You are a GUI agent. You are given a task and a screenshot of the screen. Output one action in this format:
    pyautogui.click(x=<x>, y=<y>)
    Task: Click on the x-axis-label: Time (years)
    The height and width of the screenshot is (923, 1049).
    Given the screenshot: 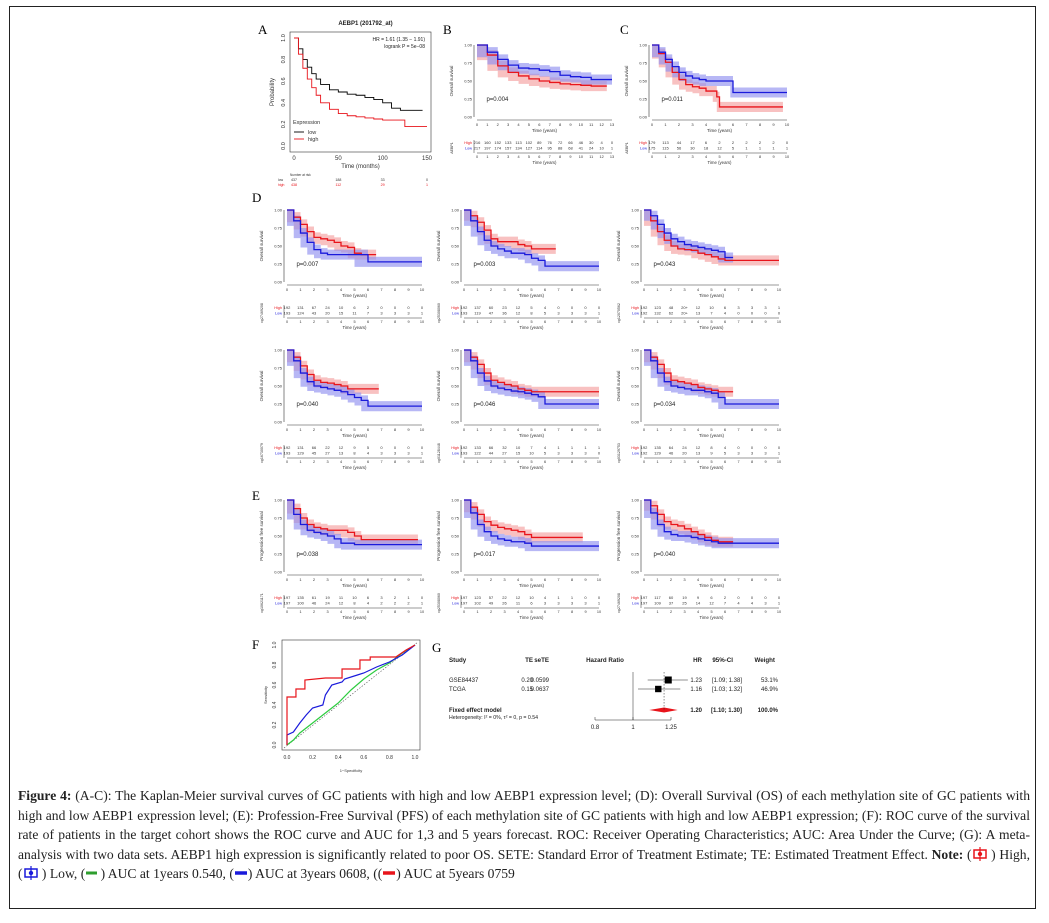 What is the action you would take?
    pyautogui.click(x=532, y=295)
    